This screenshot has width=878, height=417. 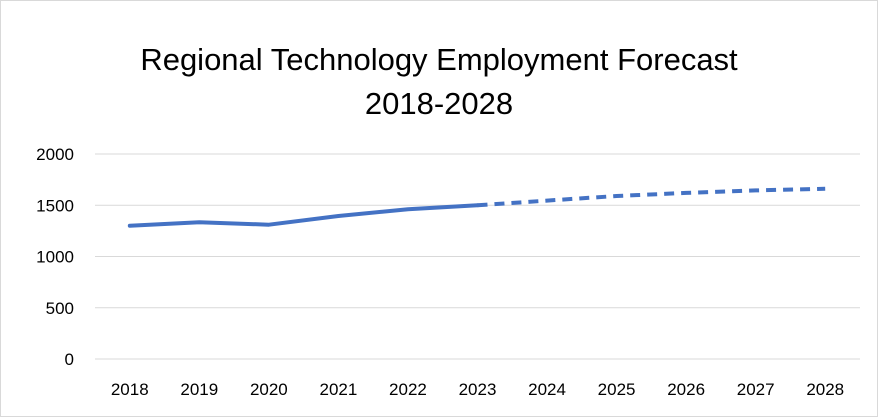 I want to click on chart-subtitle-text: 2018-2028, so click(x=439, y=103).